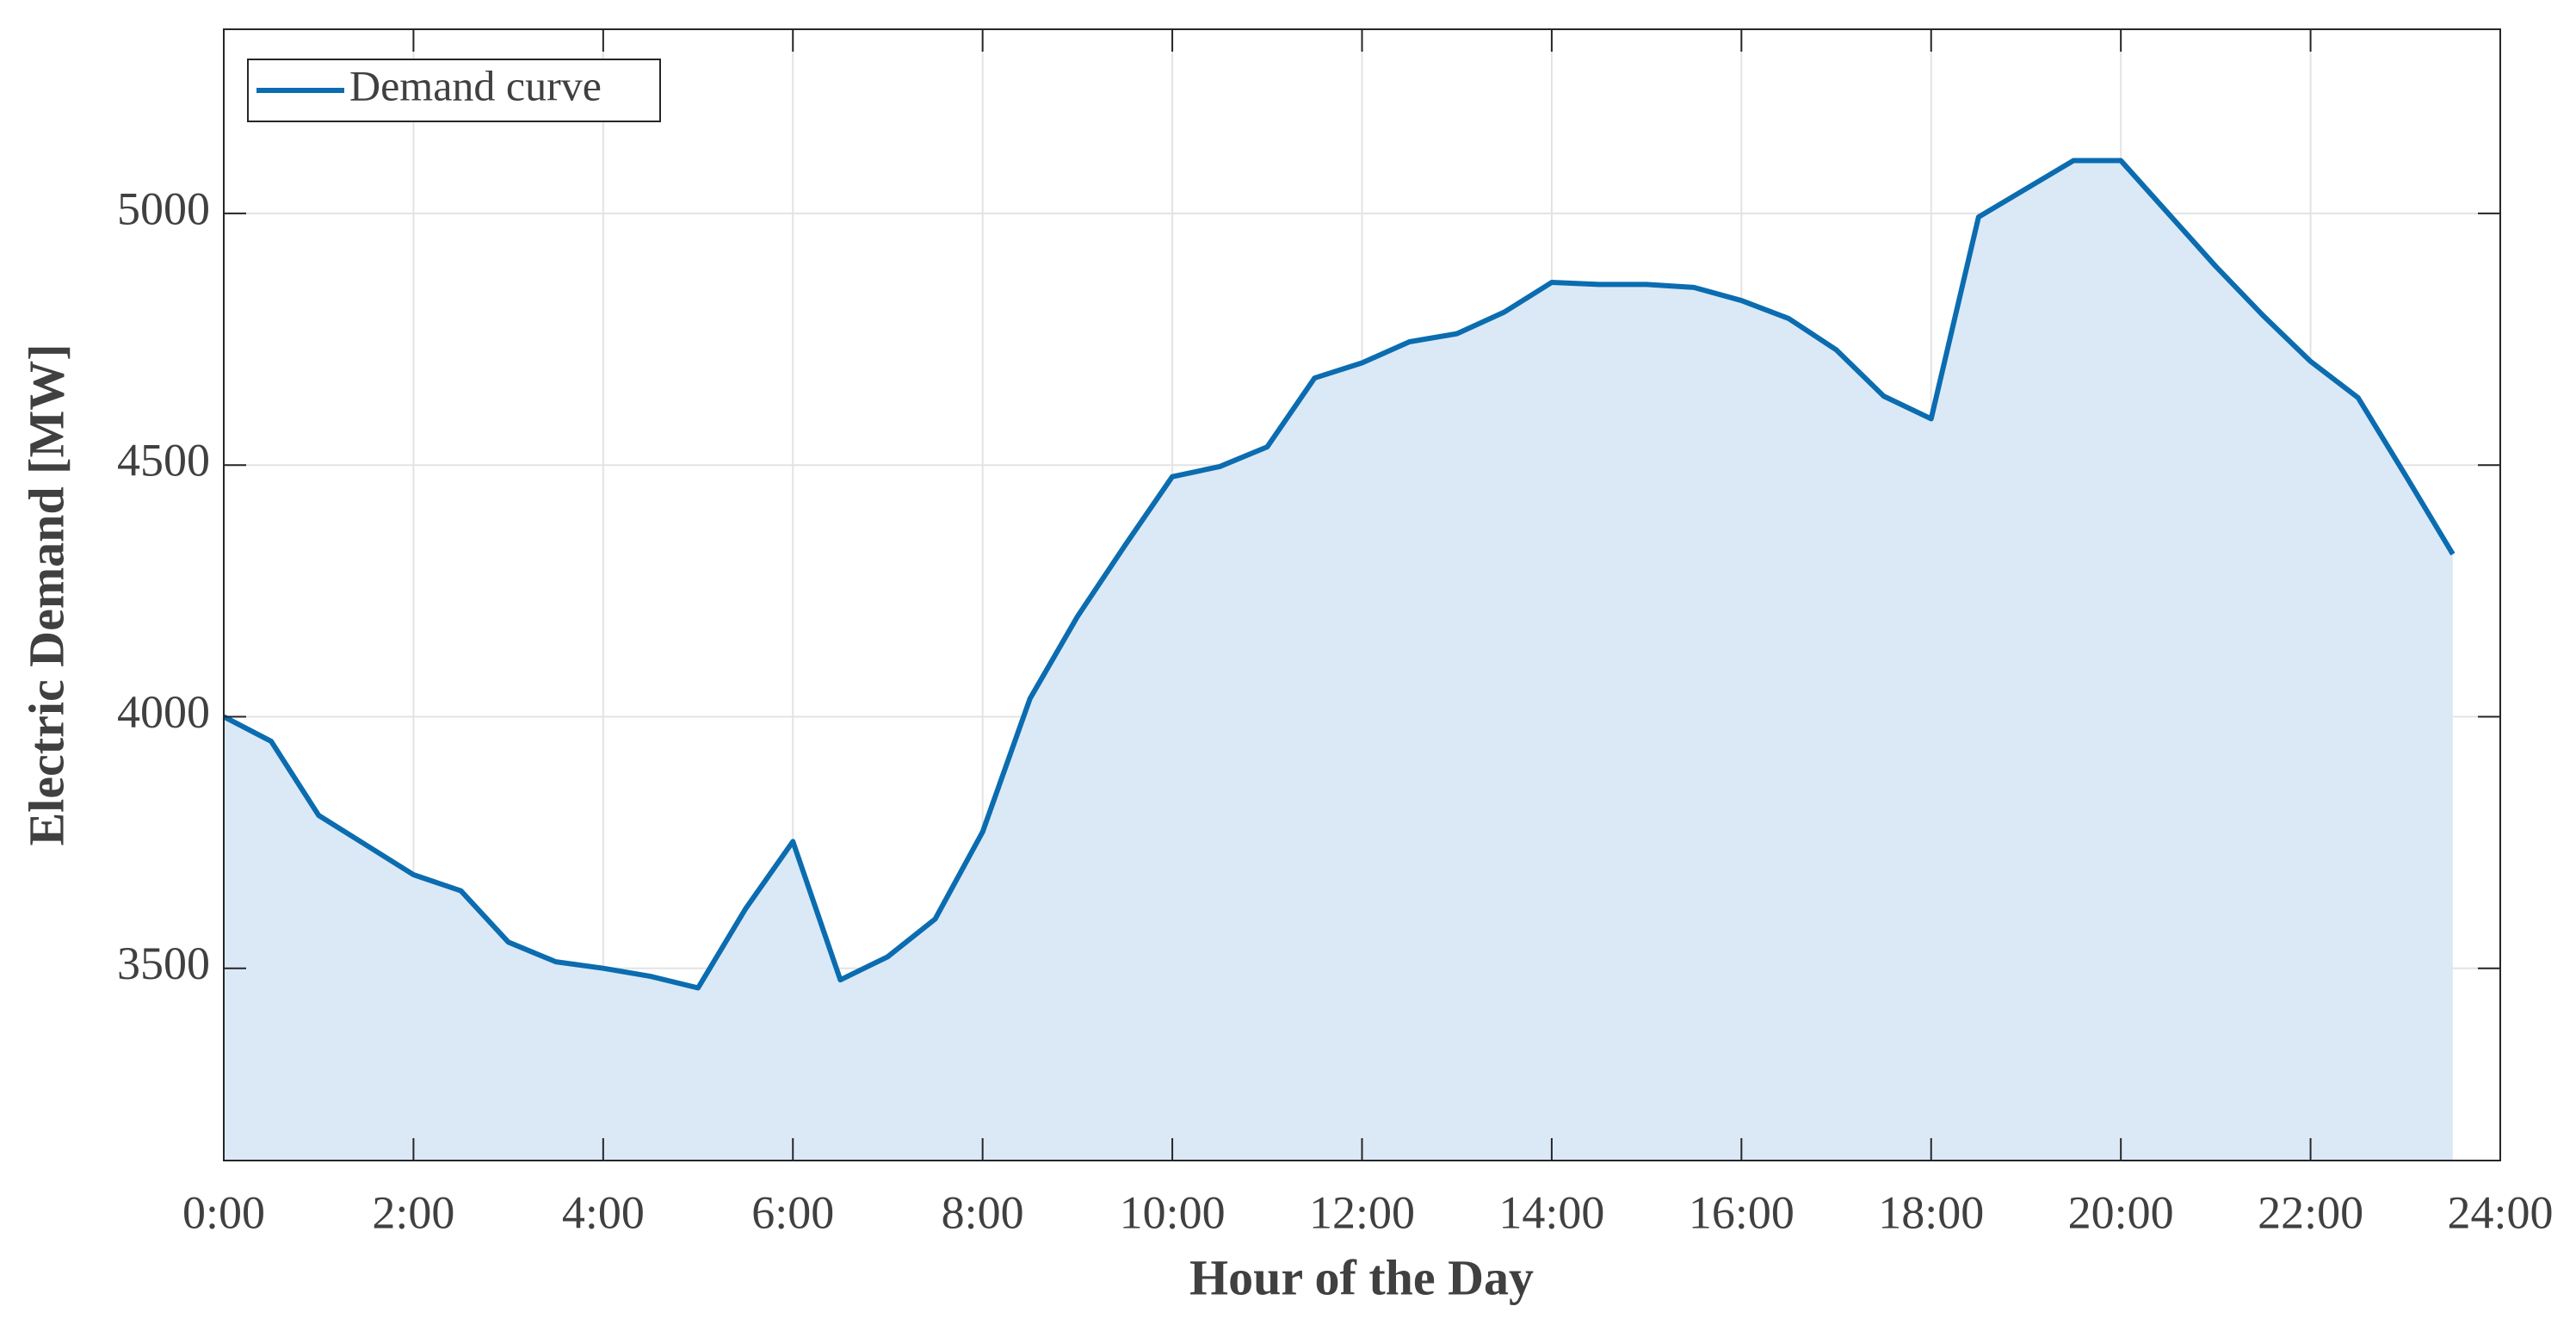 The image size is (2576, 1331). I want to click on x-tick-label: 18:00, so click(1931, 1212).